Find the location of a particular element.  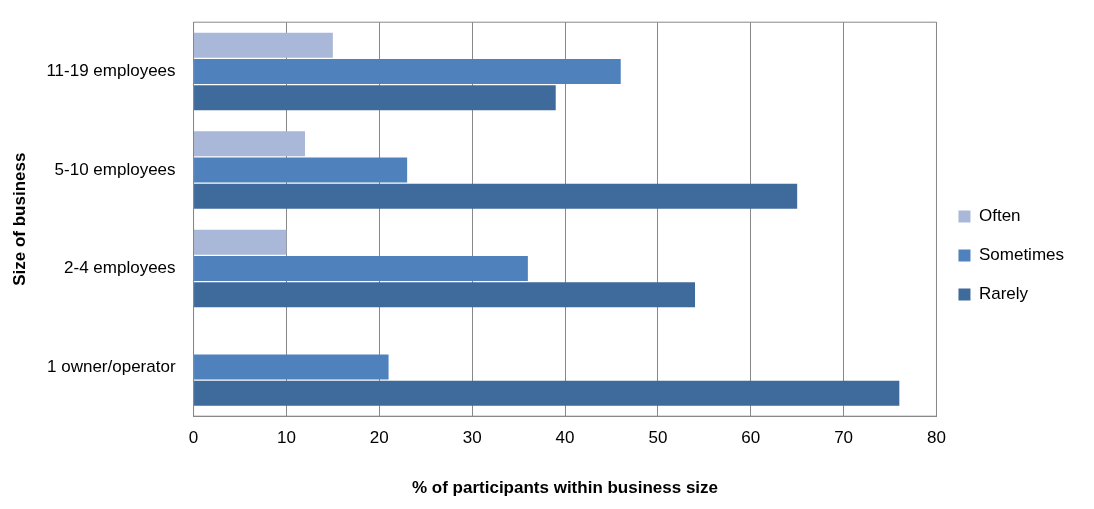

x-tick-label: 30 is located at coordinates (472, 438).